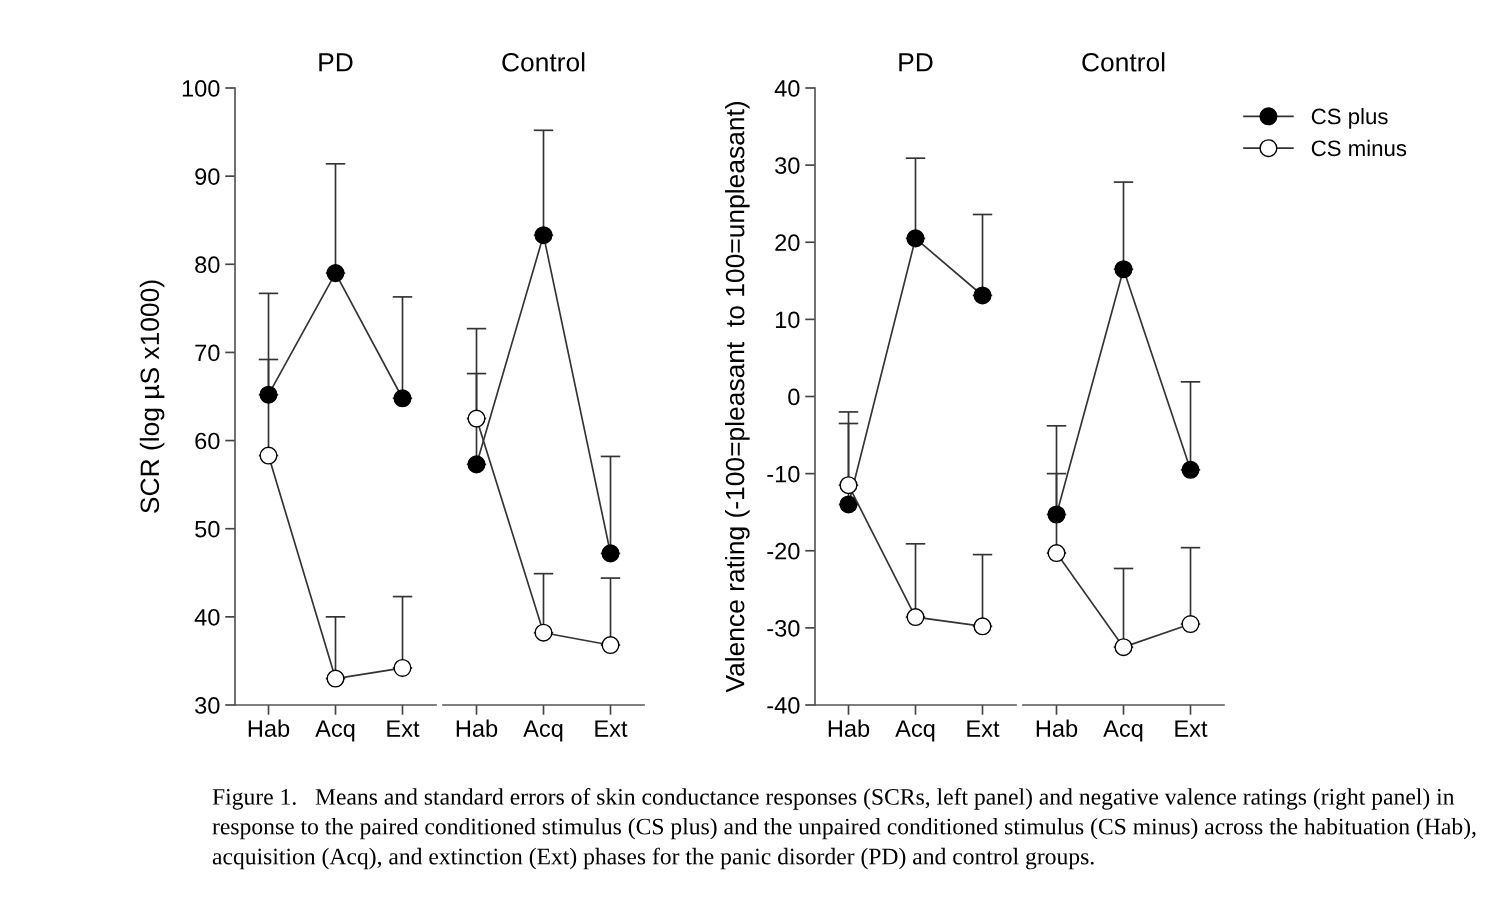  What do you see at coordinates (787, 243) in the screenshot?
I see `y-tick-label: 20` at bounding box center [787, 243].